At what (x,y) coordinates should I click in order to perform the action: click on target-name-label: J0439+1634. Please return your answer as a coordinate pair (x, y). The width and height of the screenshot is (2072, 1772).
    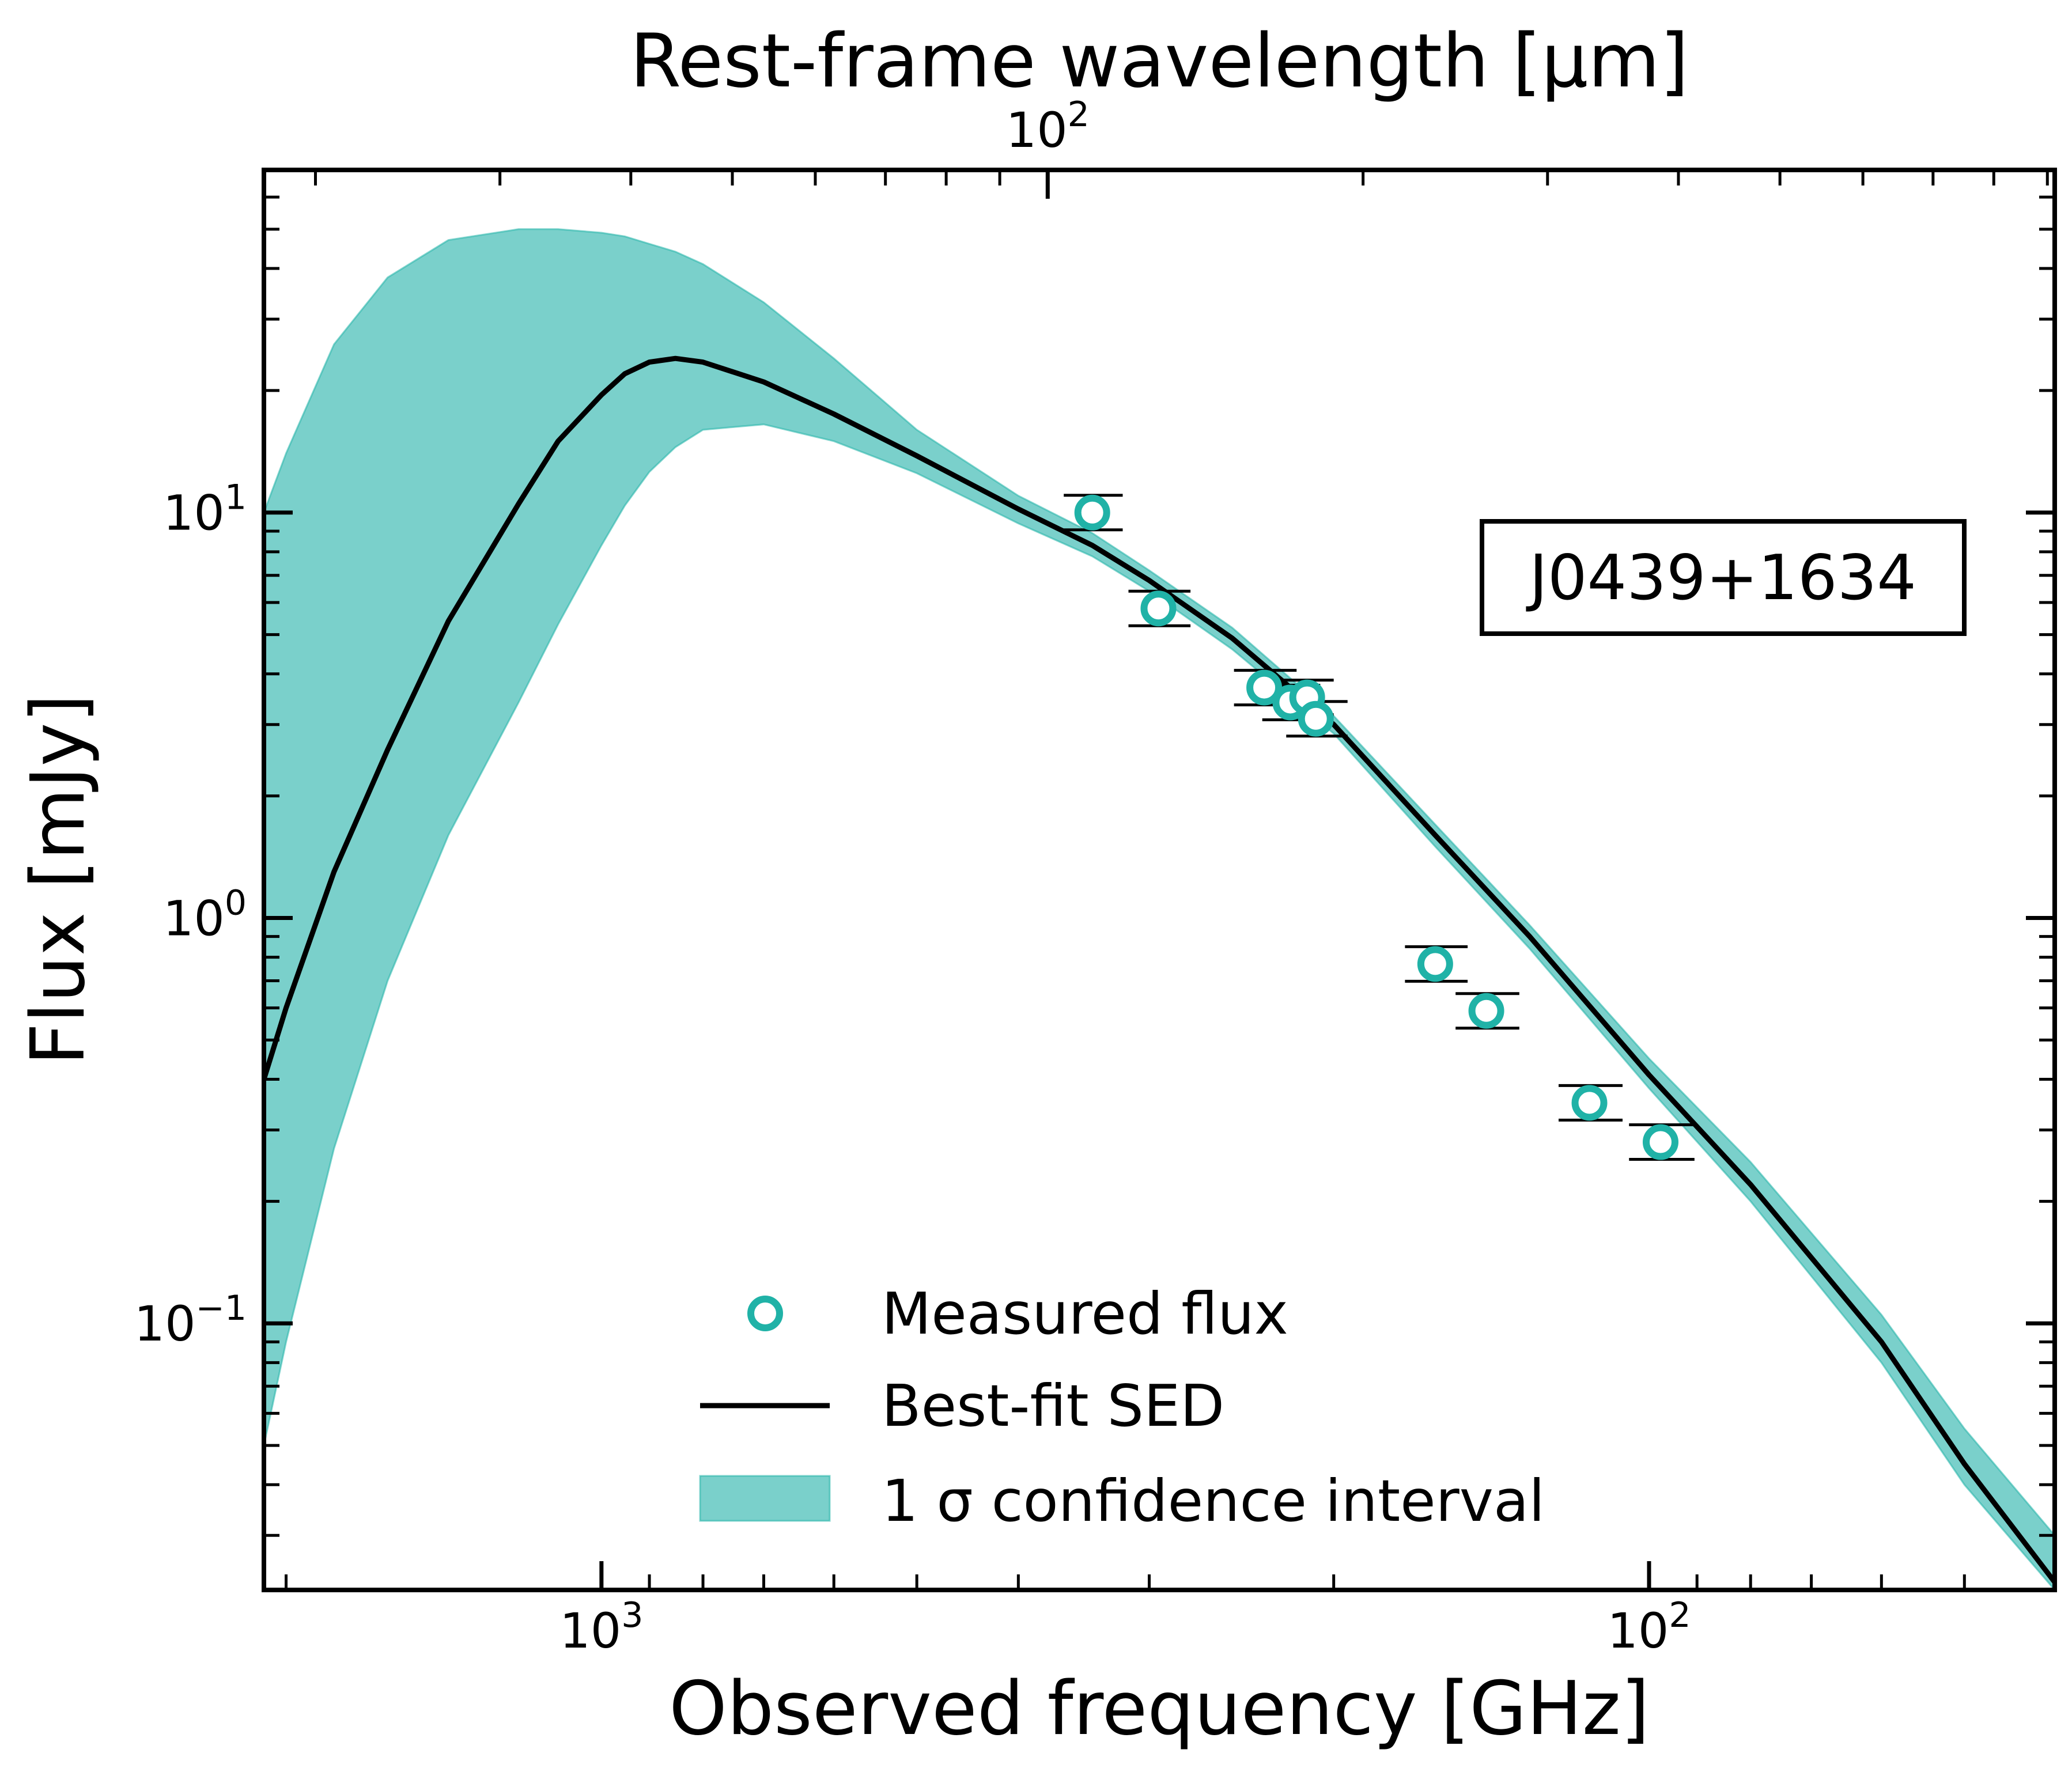
    Looking at the image, I should click on (1721, 578).